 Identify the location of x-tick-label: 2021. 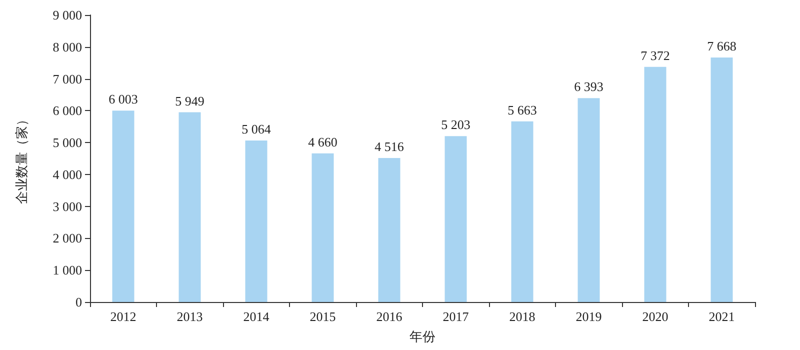
(721, 316).